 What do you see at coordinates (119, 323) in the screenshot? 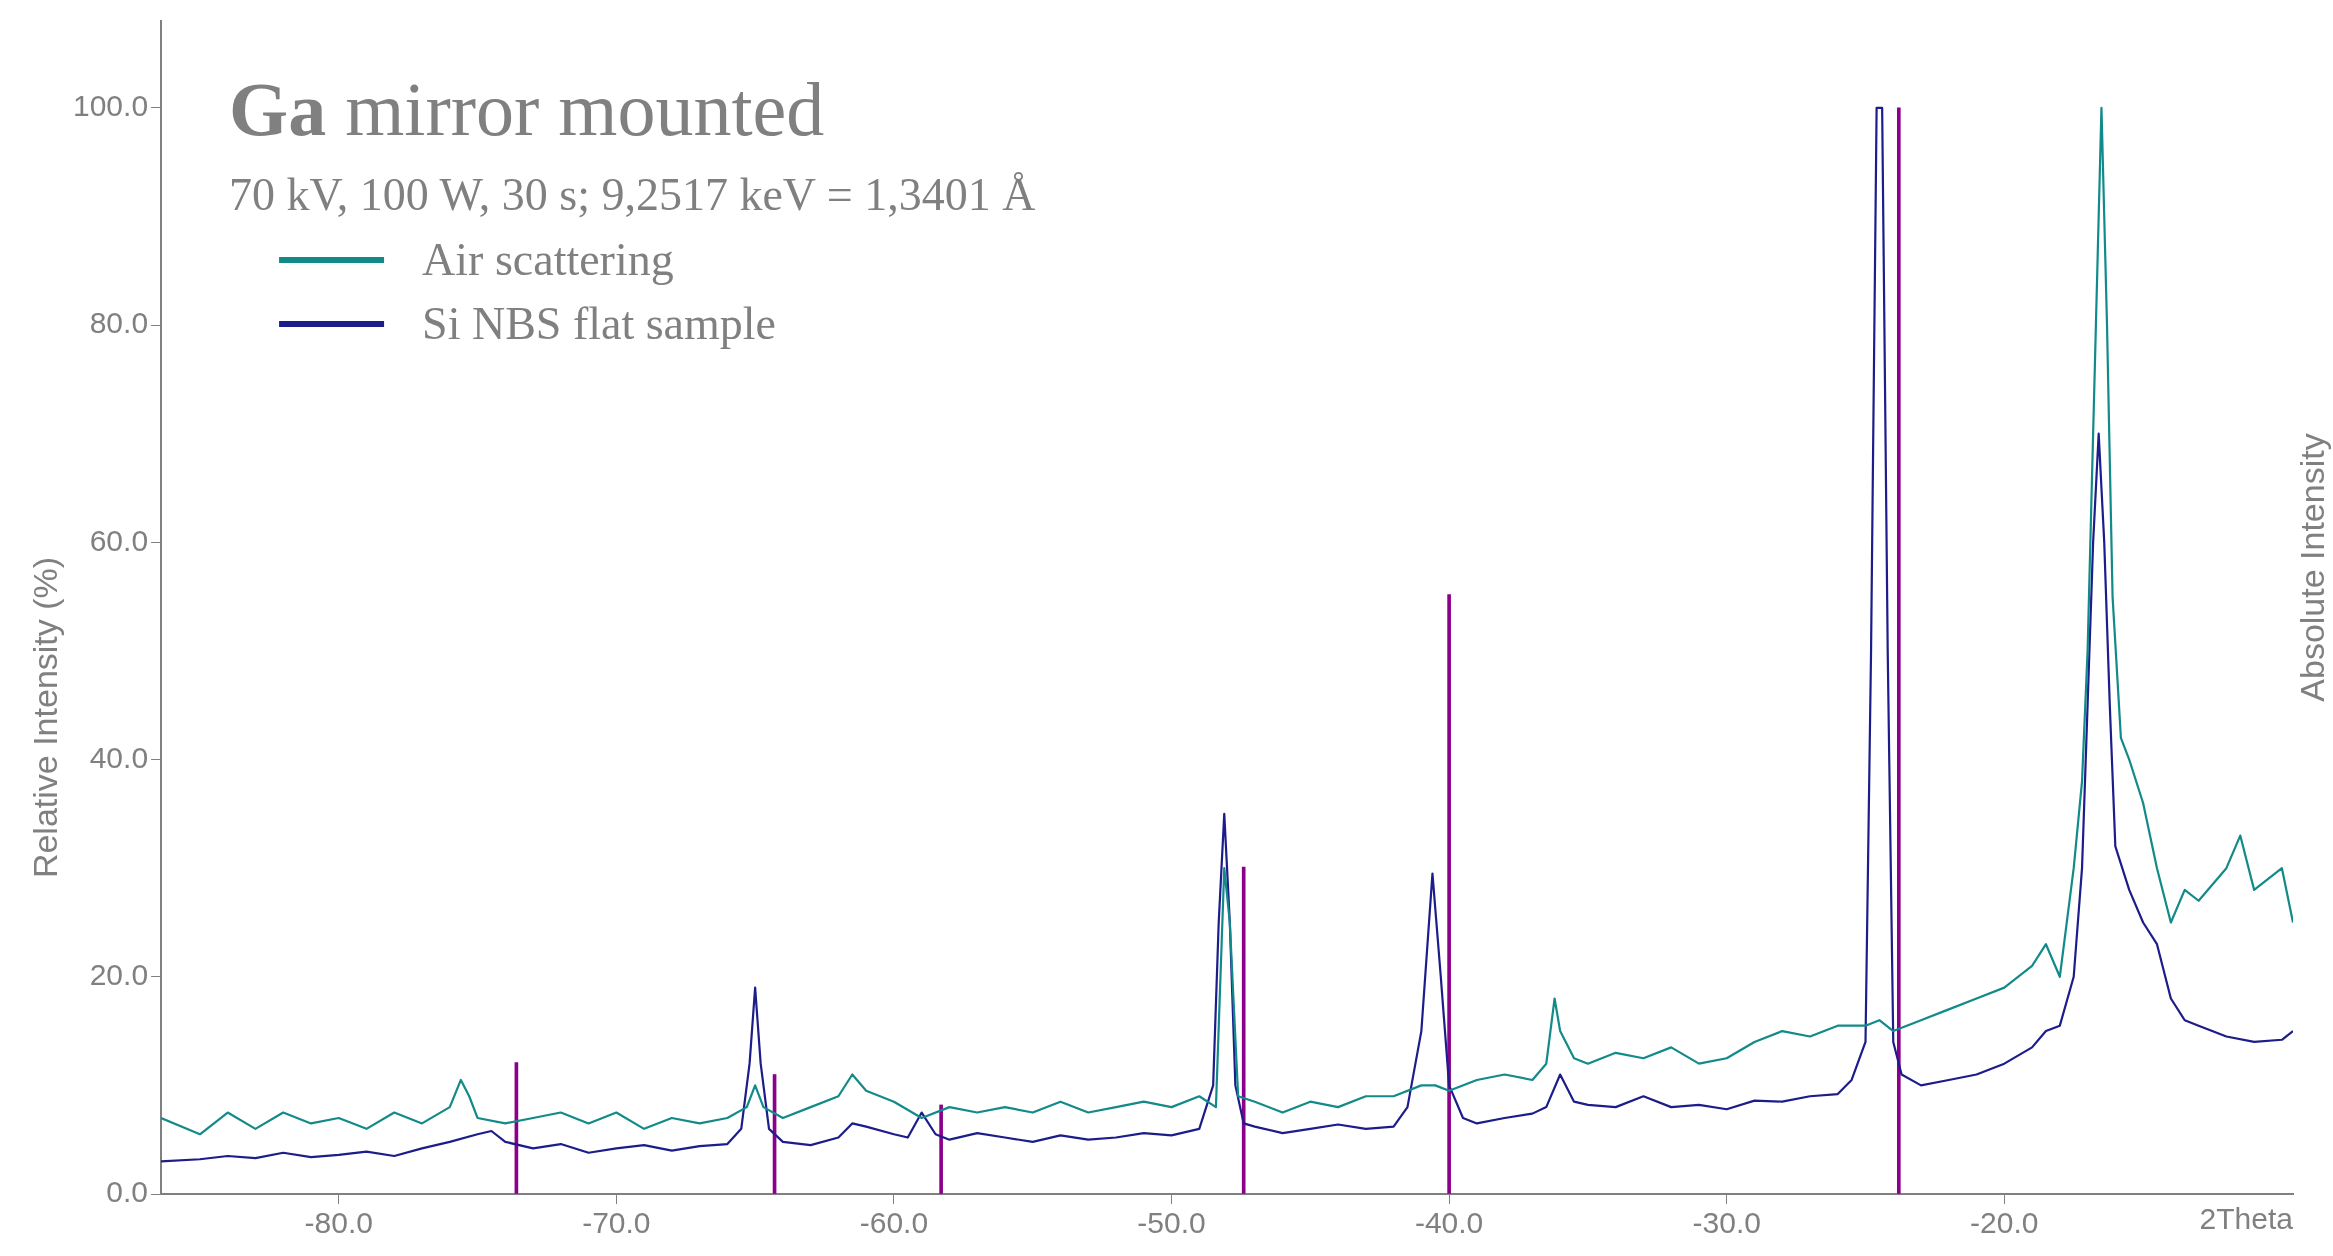
I see `y-tick-label: 80.0` at bounding box center [119, 323].